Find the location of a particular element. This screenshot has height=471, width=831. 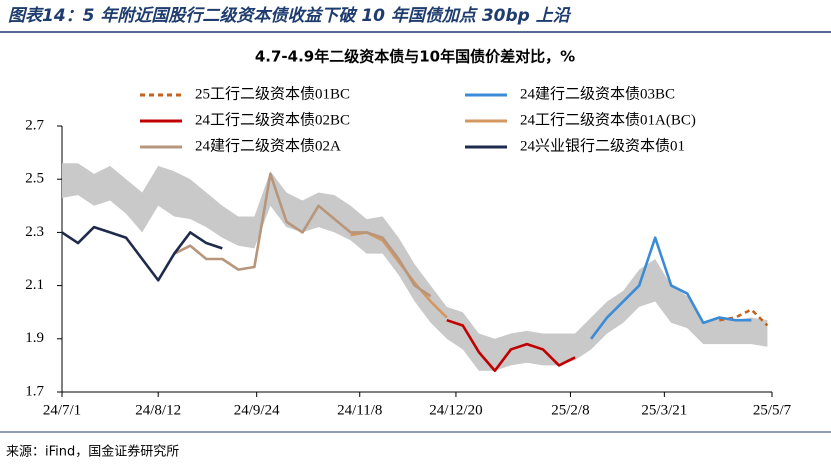

figure-heading: 图表14：5 年附近国股行二级资本债收益下破 10 年国债加点 30bp 上沿 is located at coordinates (290, 16).